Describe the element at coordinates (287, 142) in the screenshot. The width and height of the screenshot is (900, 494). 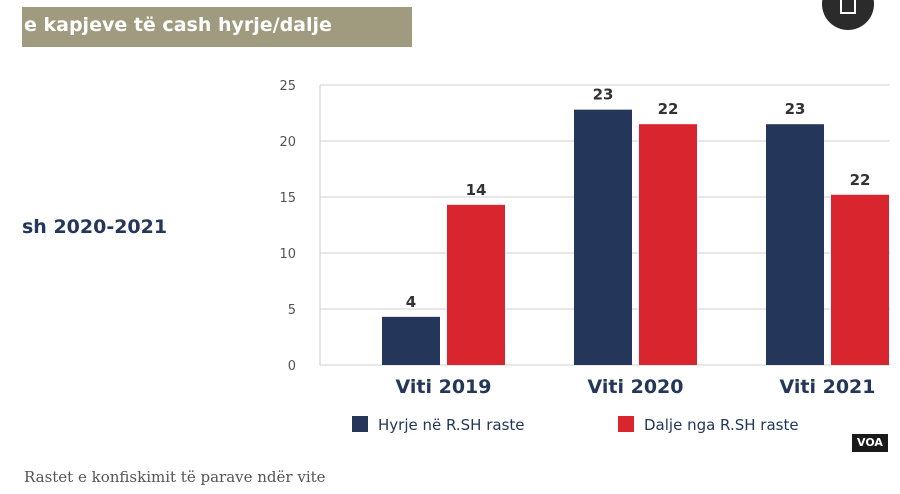
I see `y-tick-label: 20` at that location.